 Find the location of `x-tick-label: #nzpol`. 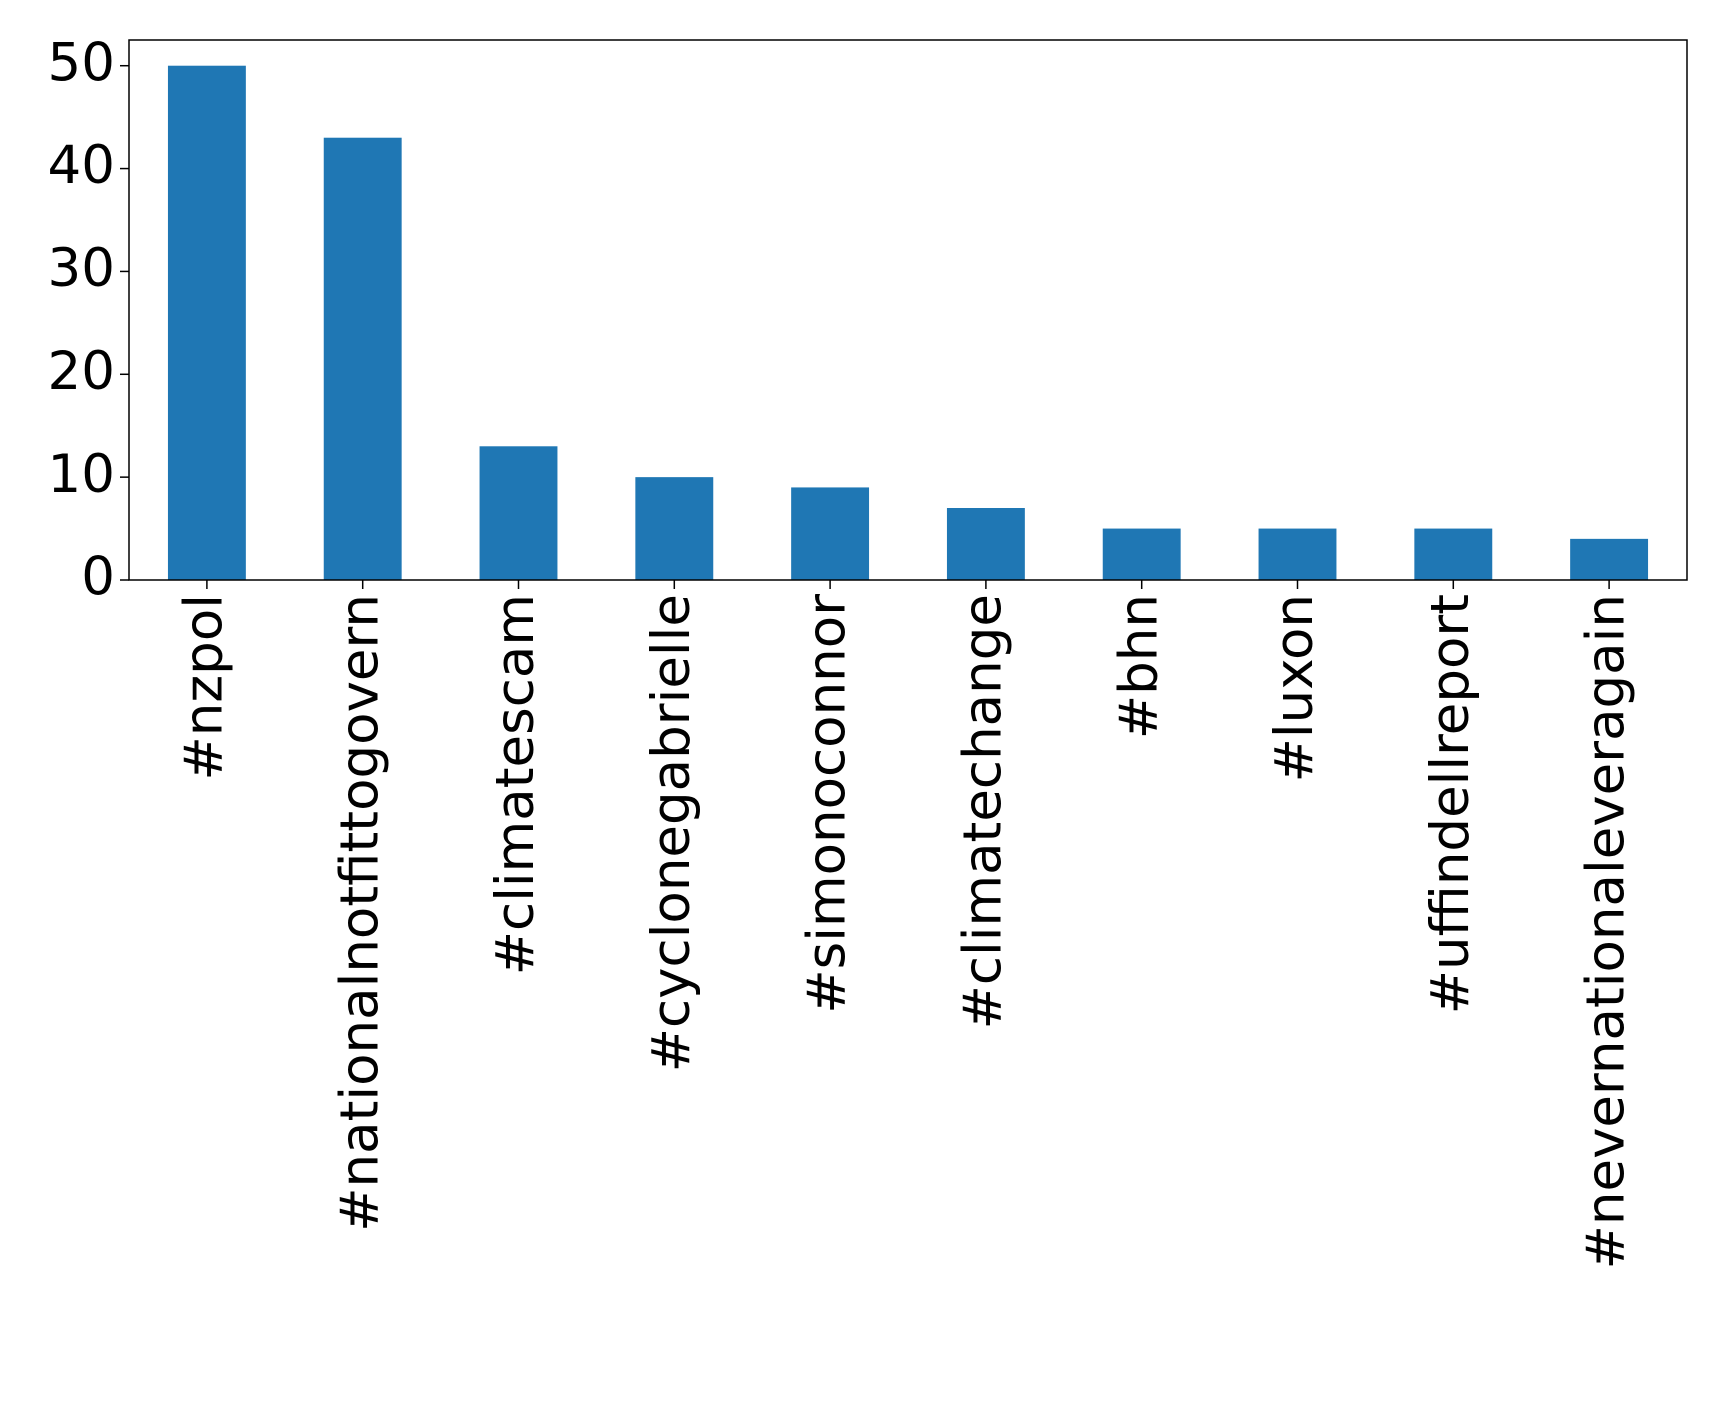

x-tick-label: #nzpol is located at coordinates (204, 687).